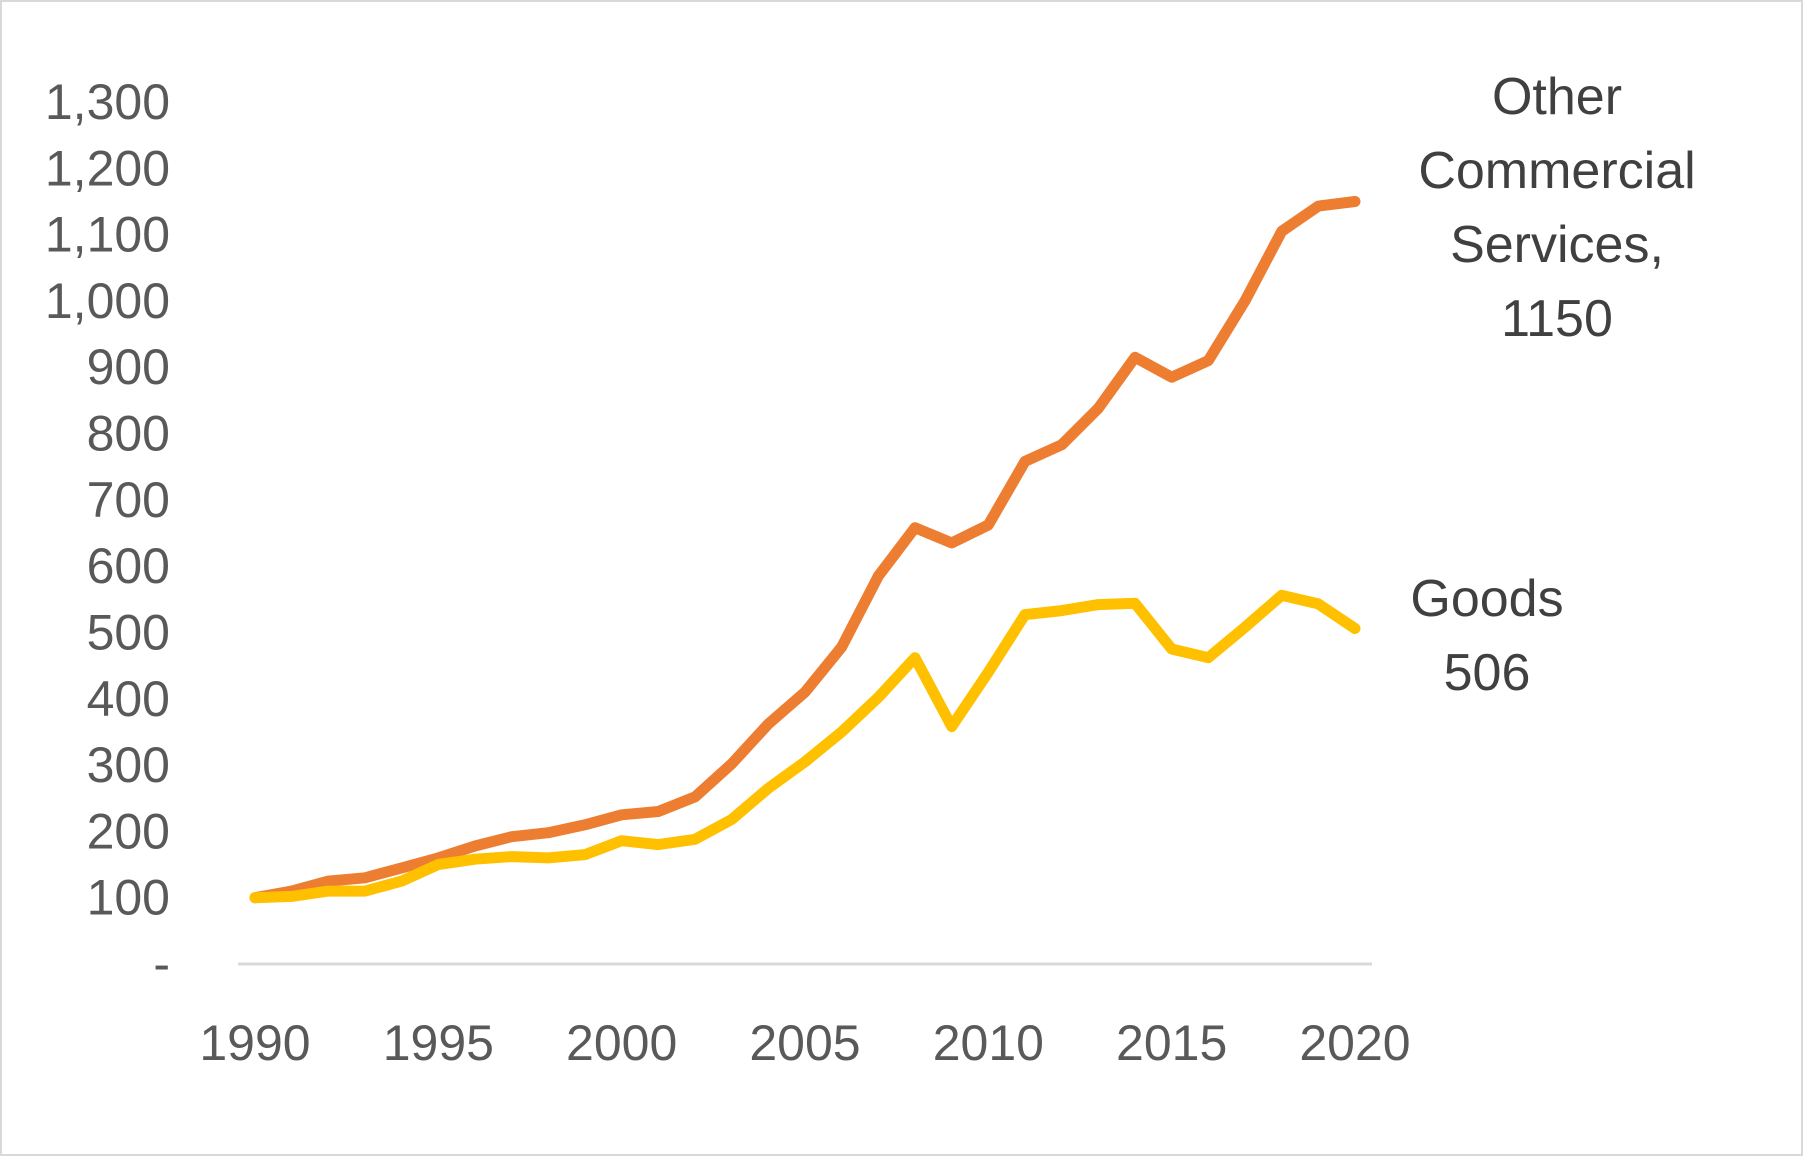 Image resolution: width=1803 pixels, height=1158 pixels. Describe the element at coordinates (107, 301) in the screenshot. I see `y-tick-label: 1,000` at that location.